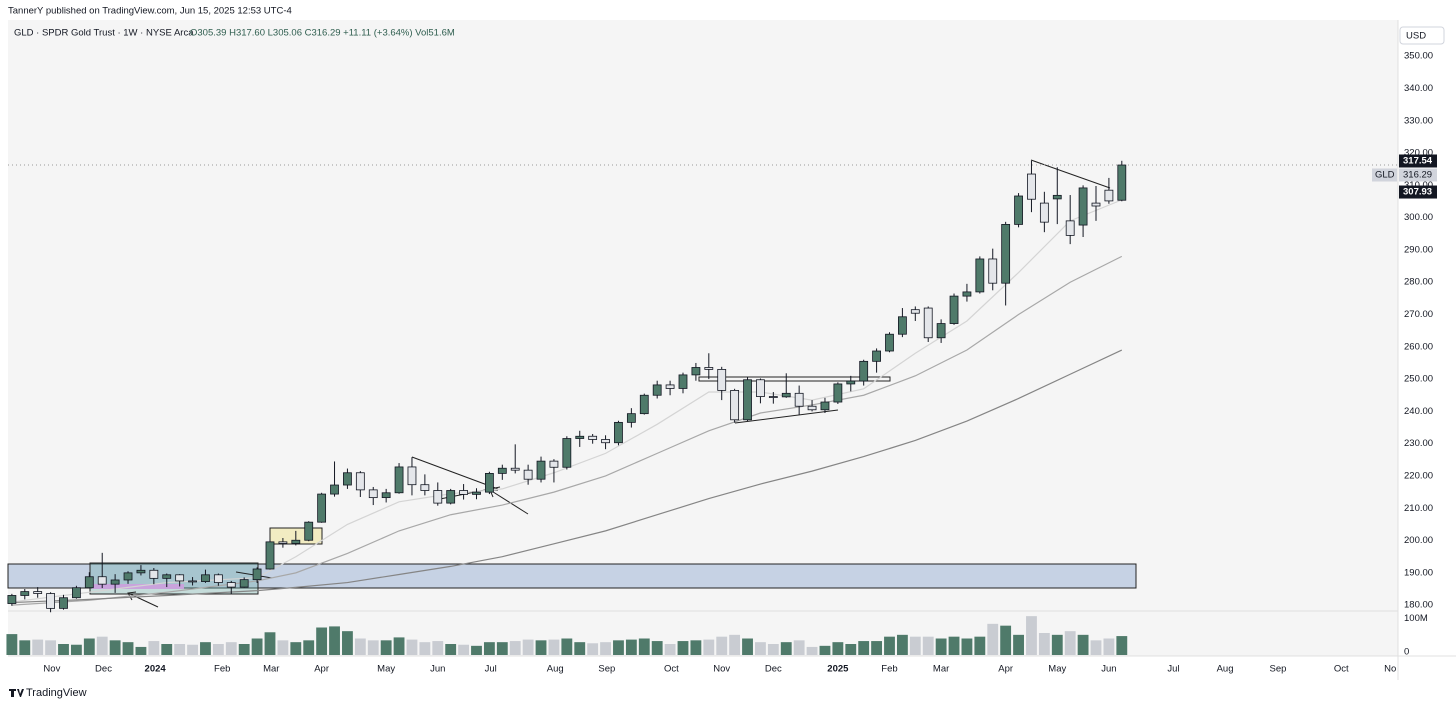  I want to click on y-tick-label: 290.00, so click(1418, 249).